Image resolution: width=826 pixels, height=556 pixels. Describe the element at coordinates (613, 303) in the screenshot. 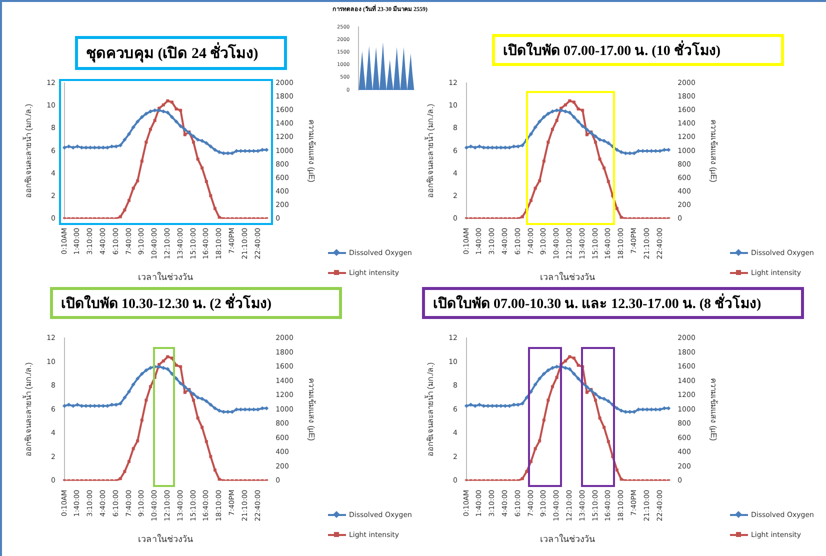

I see `chart-title: เปิดใบพัด 07.00-10.30 น. และ 12.30-17.00 น. (8 ชั่วโมง)` at that location.